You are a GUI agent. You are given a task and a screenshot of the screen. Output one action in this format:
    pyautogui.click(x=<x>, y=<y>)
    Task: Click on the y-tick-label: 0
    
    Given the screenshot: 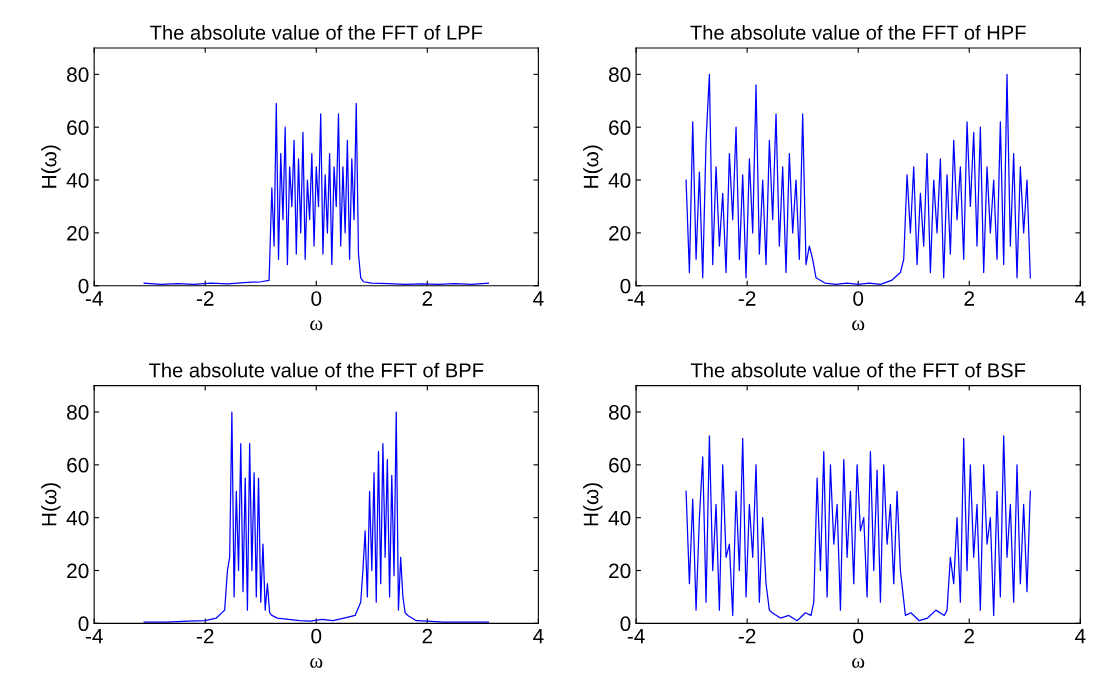 What is the action you would take?
    pyautogui.click(x=83, y=624)
    